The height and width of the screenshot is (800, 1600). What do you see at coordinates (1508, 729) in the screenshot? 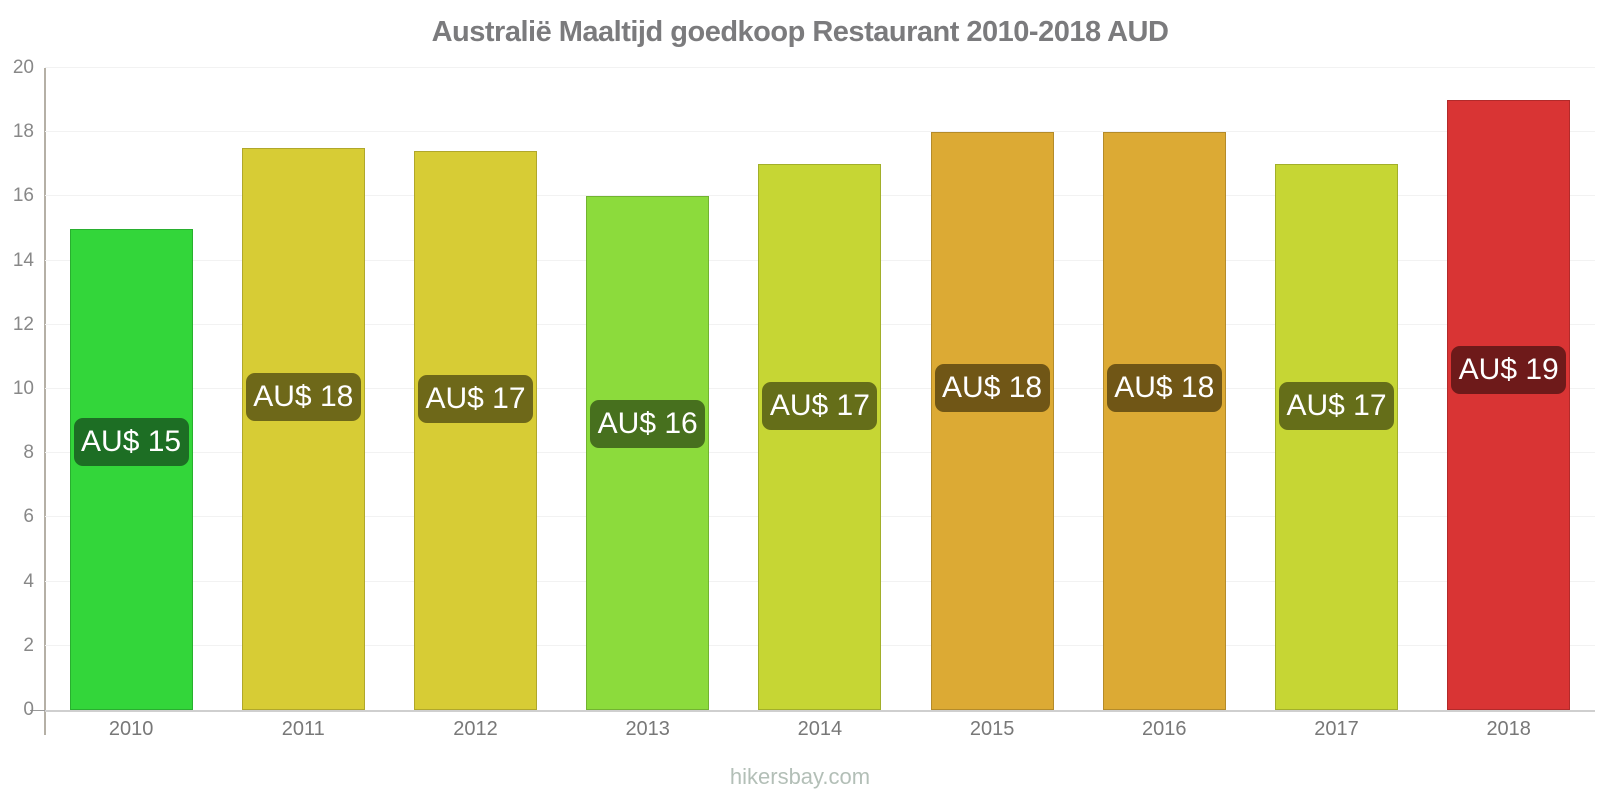
I see `x-tick-label: 2018` at bounding box center [1508, 729].